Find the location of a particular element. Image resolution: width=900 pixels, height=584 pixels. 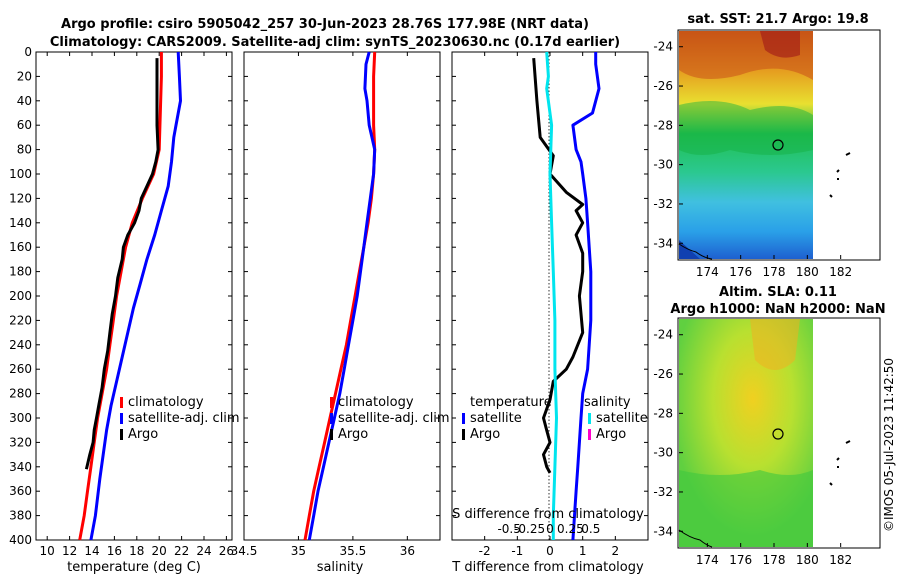

depth-tick-label: 60 is located at coordinates (24, 125).